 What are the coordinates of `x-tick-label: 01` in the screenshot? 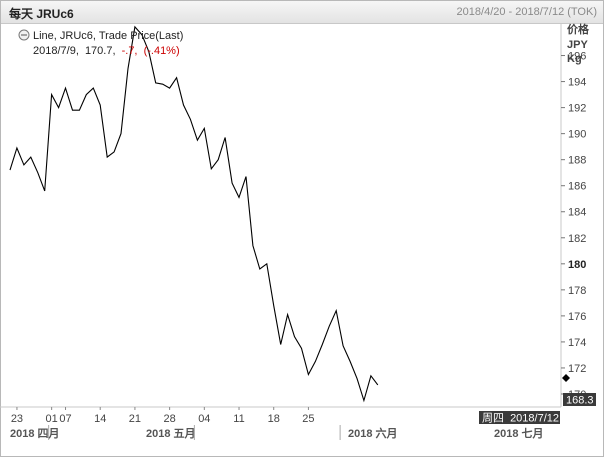 It's located at (52, 419).